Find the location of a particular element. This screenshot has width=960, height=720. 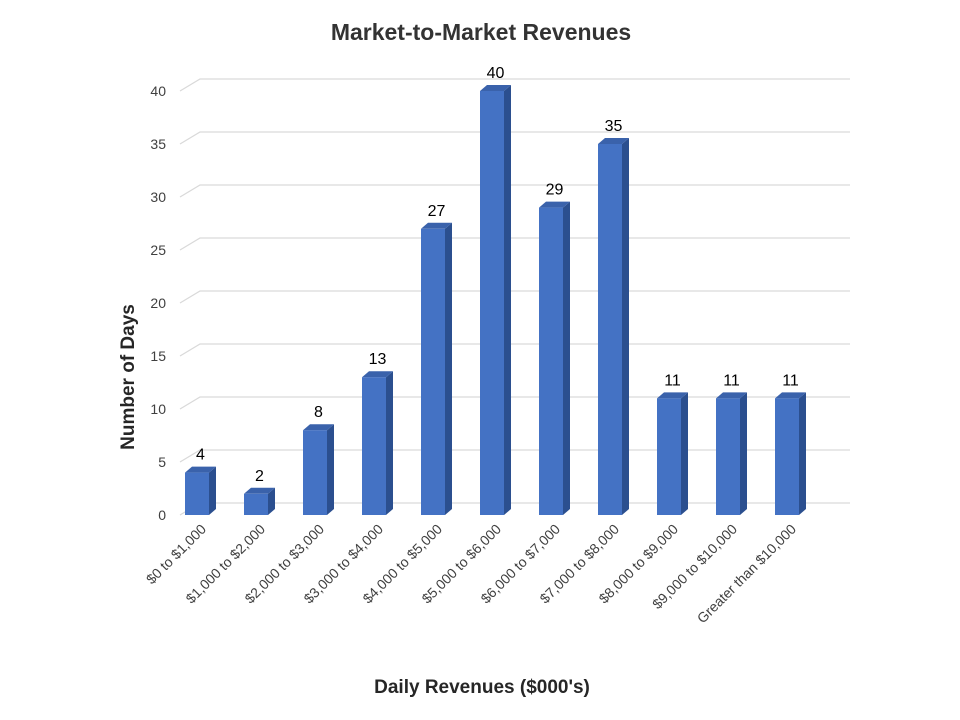

chart-title: Market-to-Market Revenues is located at coordinates (481, 32).